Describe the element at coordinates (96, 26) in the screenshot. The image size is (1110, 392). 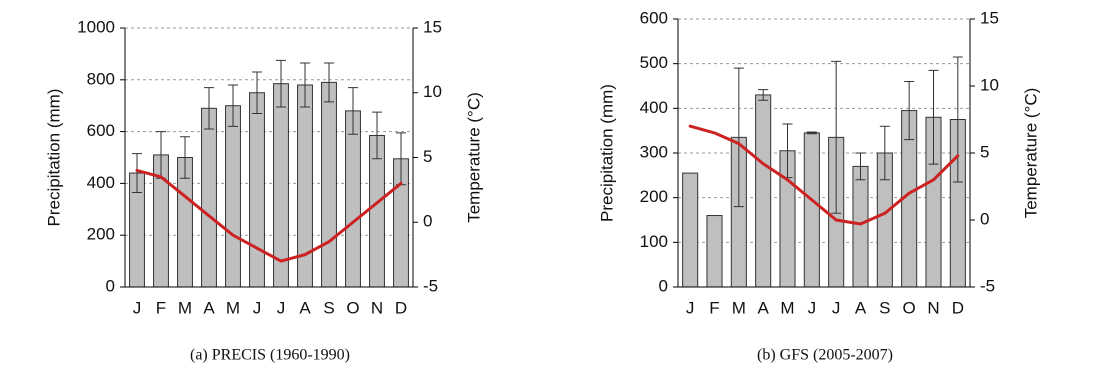
I see `y-tick-label: 1000` at that location.